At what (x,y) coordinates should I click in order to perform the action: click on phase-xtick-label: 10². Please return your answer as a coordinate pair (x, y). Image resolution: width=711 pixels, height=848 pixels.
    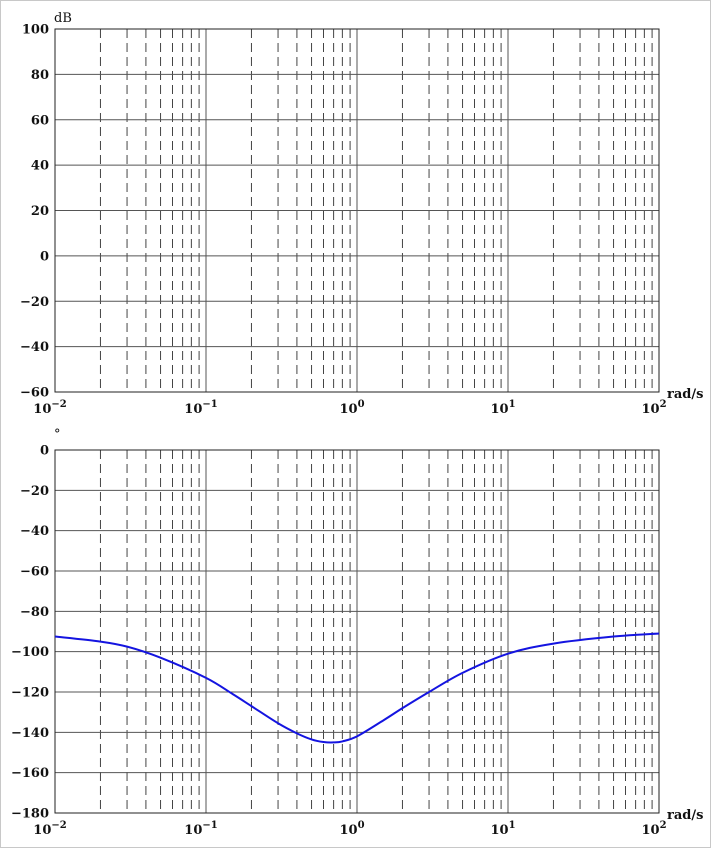
    Looking at the image, I should click on (653, 829).